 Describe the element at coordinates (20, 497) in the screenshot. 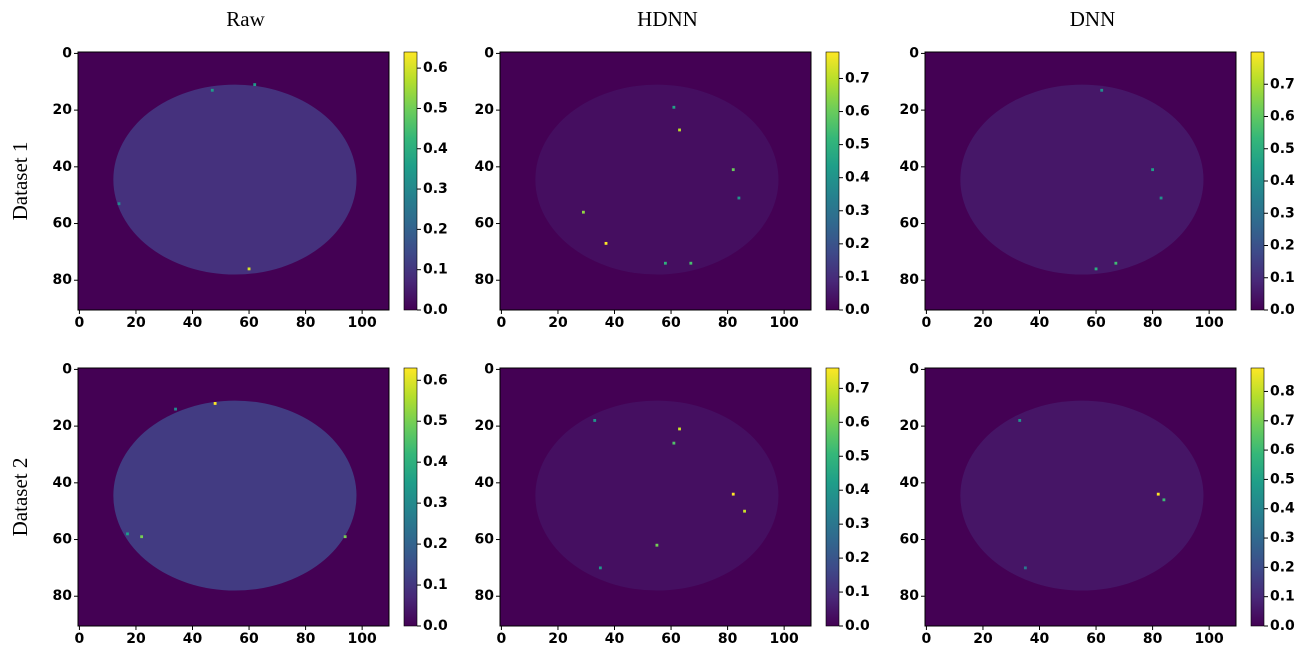

I see `row-label: Dataset 2` at that location.